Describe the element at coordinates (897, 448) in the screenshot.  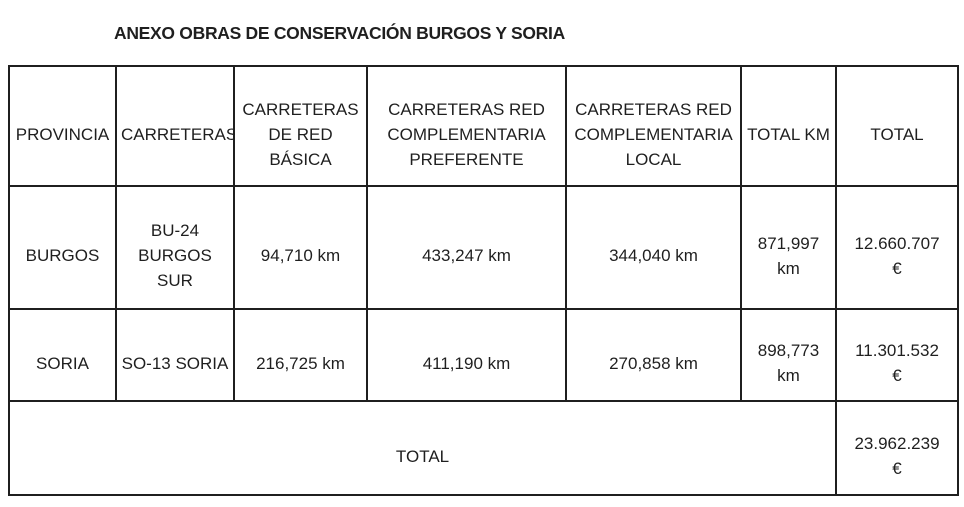
I see `grand-total-eur: 23.962.239 €` at that location.